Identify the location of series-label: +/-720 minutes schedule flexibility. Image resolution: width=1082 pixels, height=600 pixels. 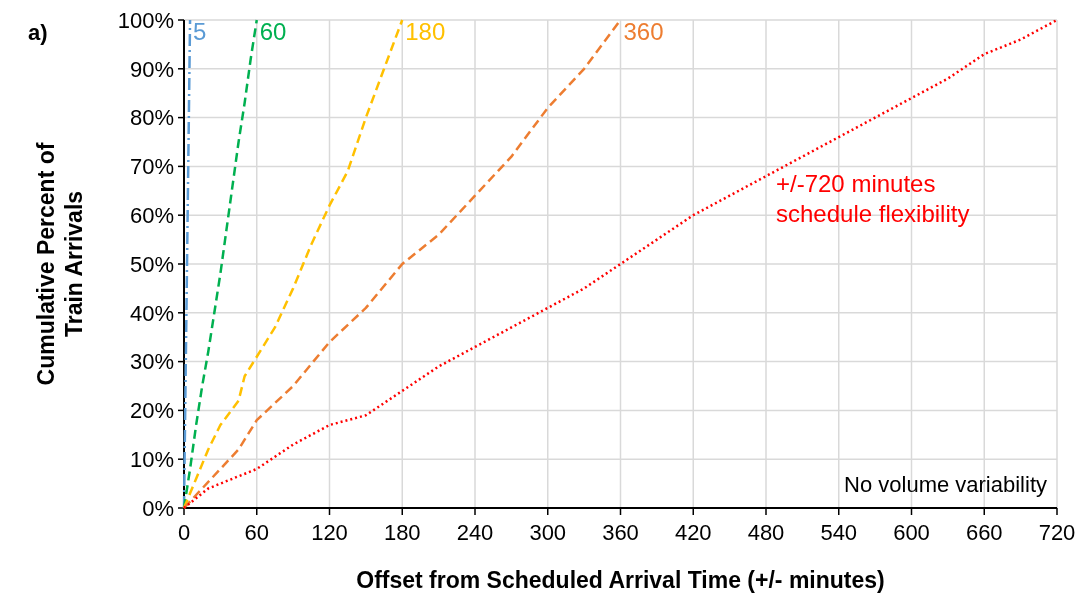
(873, 199).